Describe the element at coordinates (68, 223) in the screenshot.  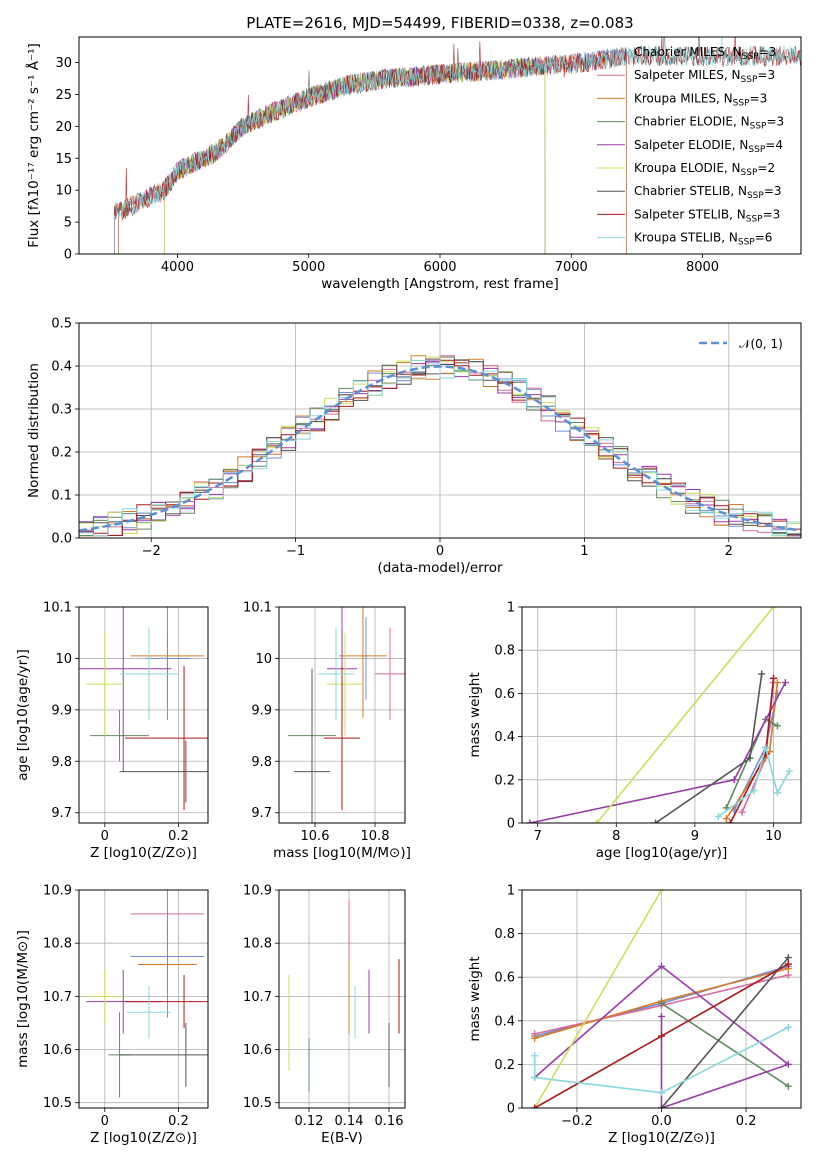
I see `y-tick-label: 5` at that location.